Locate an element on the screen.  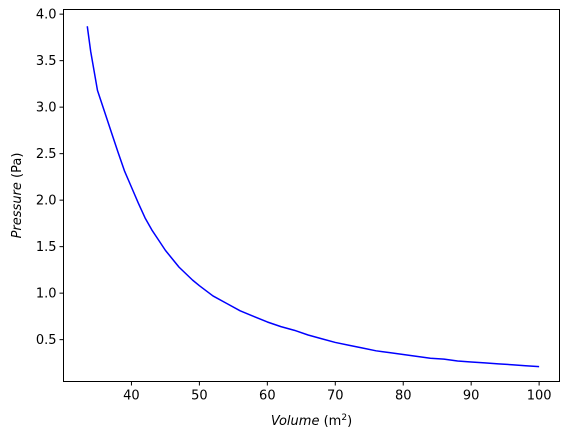
y-axis-ticks: 0.5 1.0 1.5 2.0 2.5 3.0 3.5 4.0 is located at coordinates (50, 178).